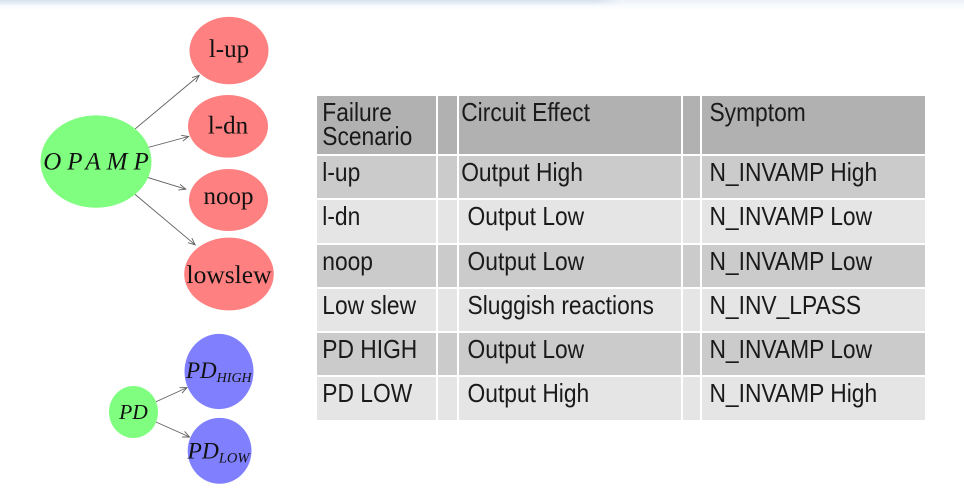  Describe the element at coordinates (98, 162) in the screenshot. I see `svg-text: OPAMP` at that location.